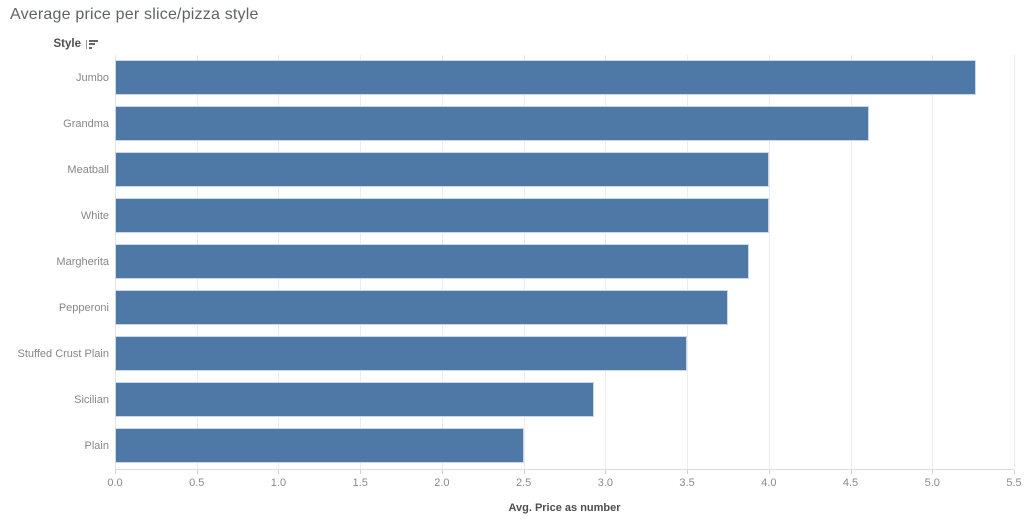  I want to click on row-field-label: Style, so click(67, 44).